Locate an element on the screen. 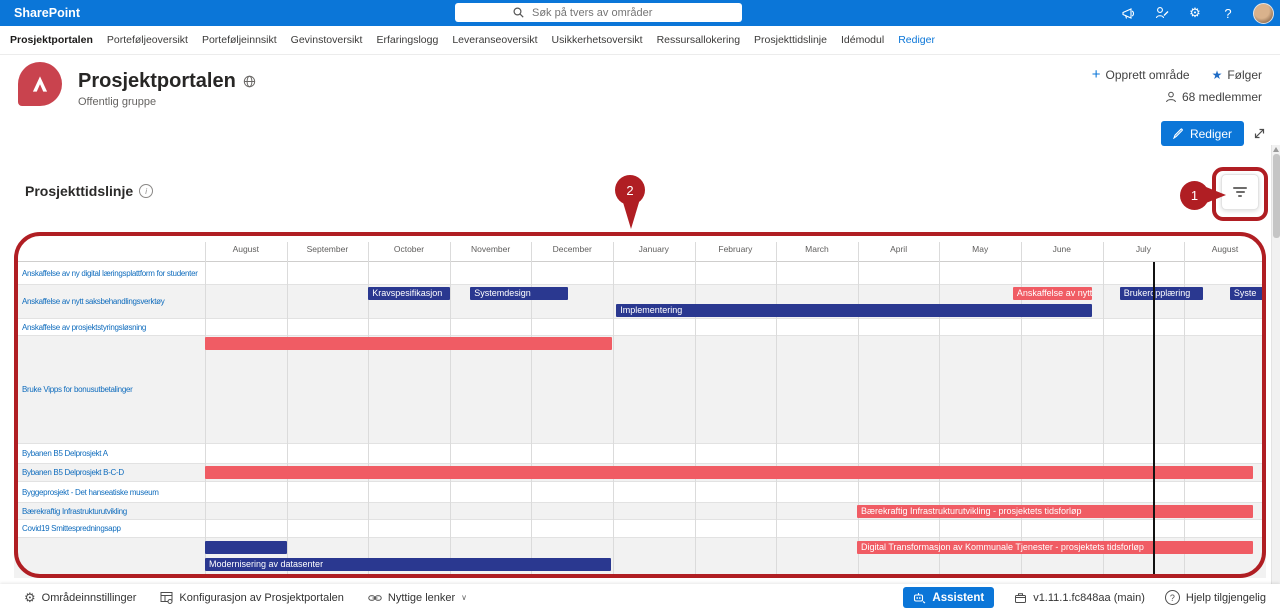  configuration-link: Konfigurasjon av Prosjektportalen is located at coordinates (252, 597).